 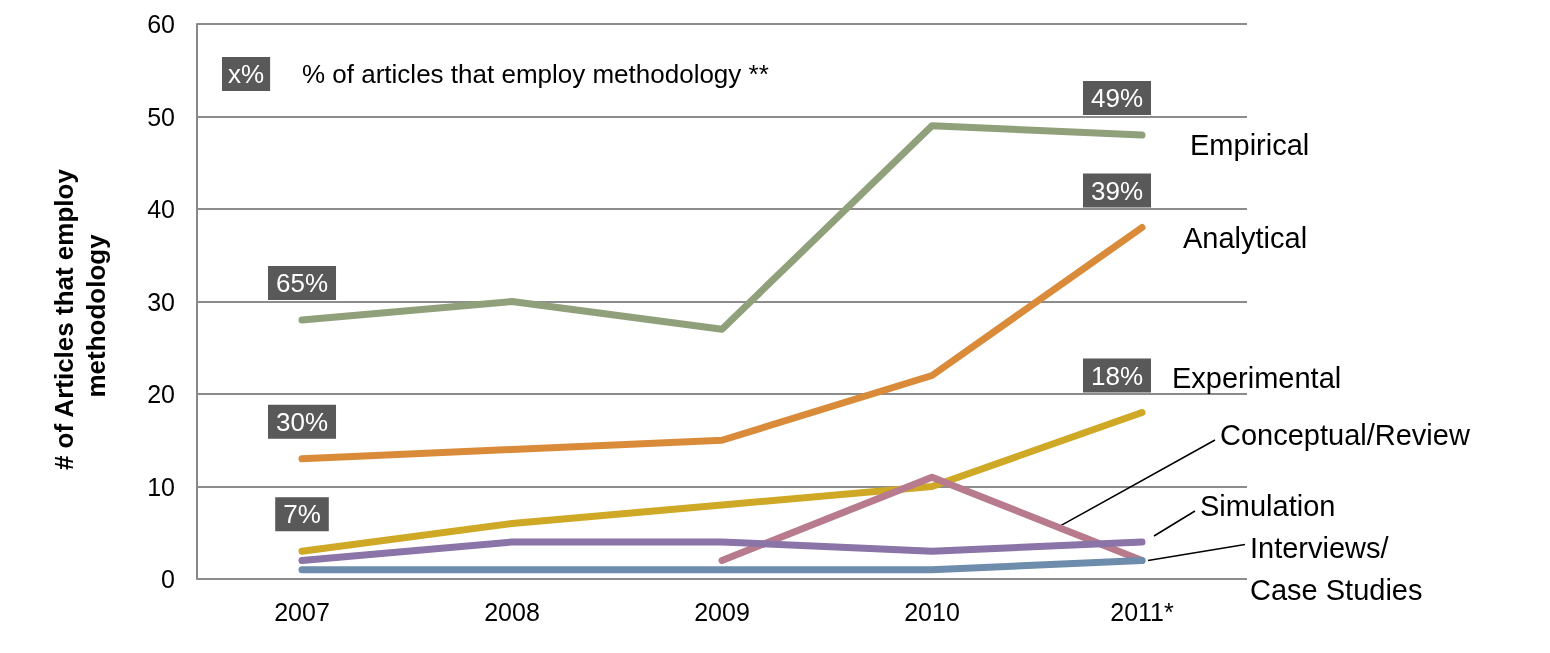 I want to click on series-label: Analytical, so click(x=1245, y=237).